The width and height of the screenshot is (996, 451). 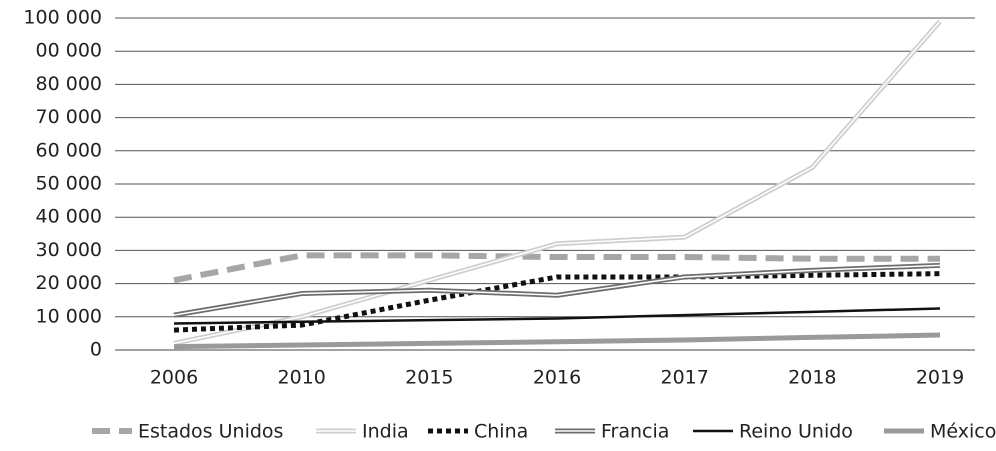 What do you see at coordinates (69, 316) in the screenshot?
I see `y-tick-label: 10 000` at bounding box center [69, 316].